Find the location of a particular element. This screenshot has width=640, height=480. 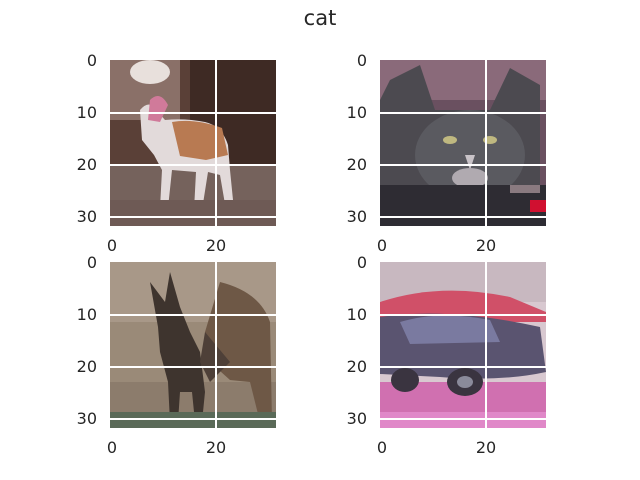

deer-photo is located at coordinates (193, 345).